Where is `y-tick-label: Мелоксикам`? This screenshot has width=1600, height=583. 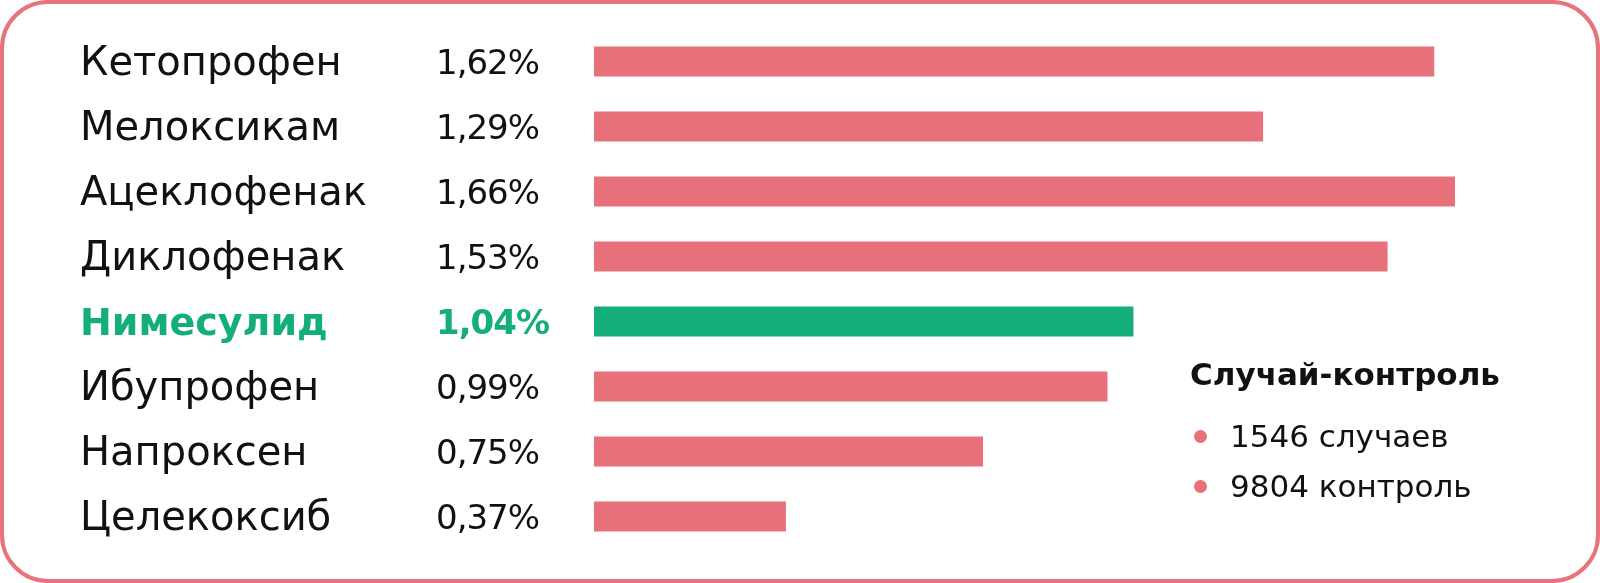 y-tick-label: Мелоксикам is located at coordinates (210, 126).